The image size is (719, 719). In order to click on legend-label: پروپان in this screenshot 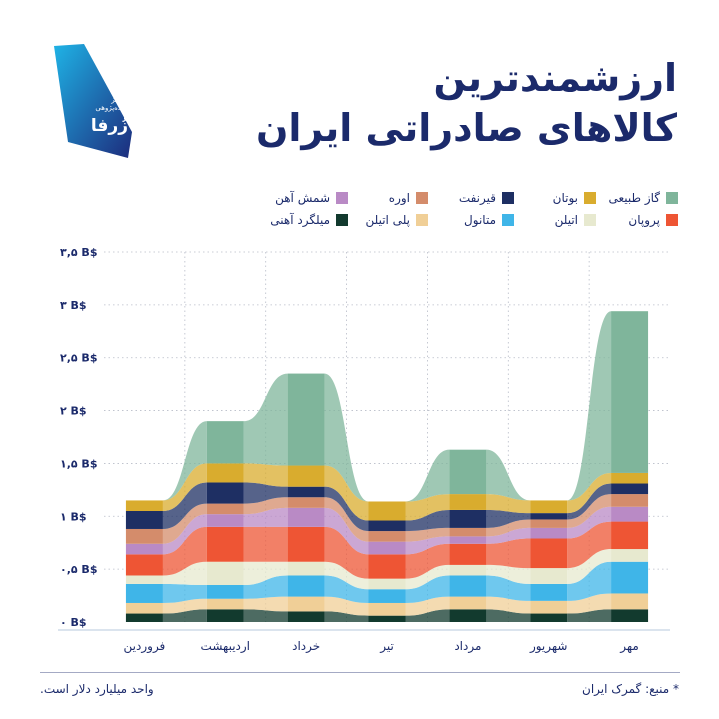, I will do `click(644, 220)`.